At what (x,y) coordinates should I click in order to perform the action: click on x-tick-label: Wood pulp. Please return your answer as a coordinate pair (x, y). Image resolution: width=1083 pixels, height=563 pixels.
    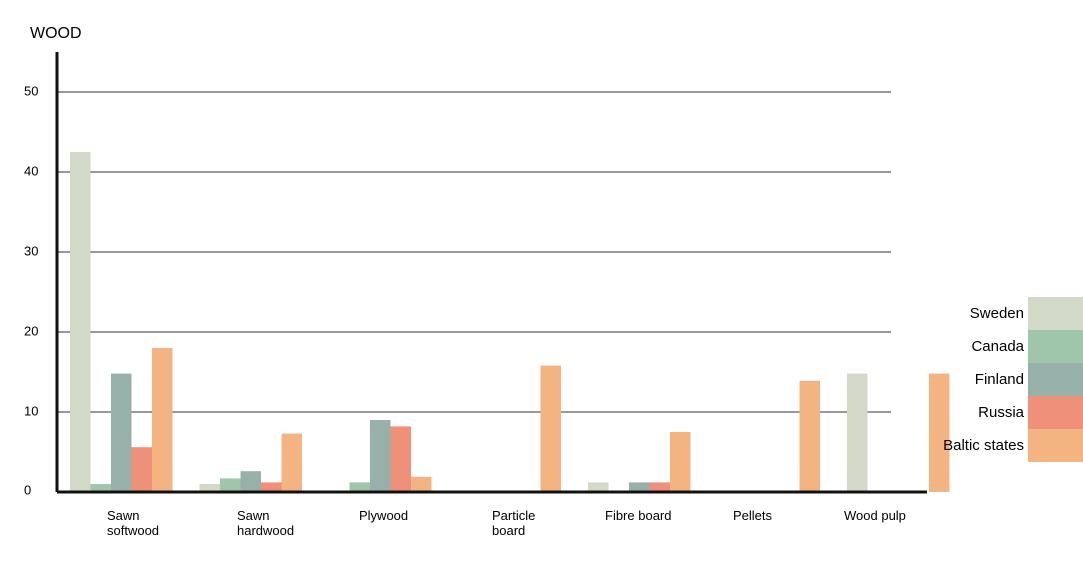
    Looking at the image, I should click on (875, 515).